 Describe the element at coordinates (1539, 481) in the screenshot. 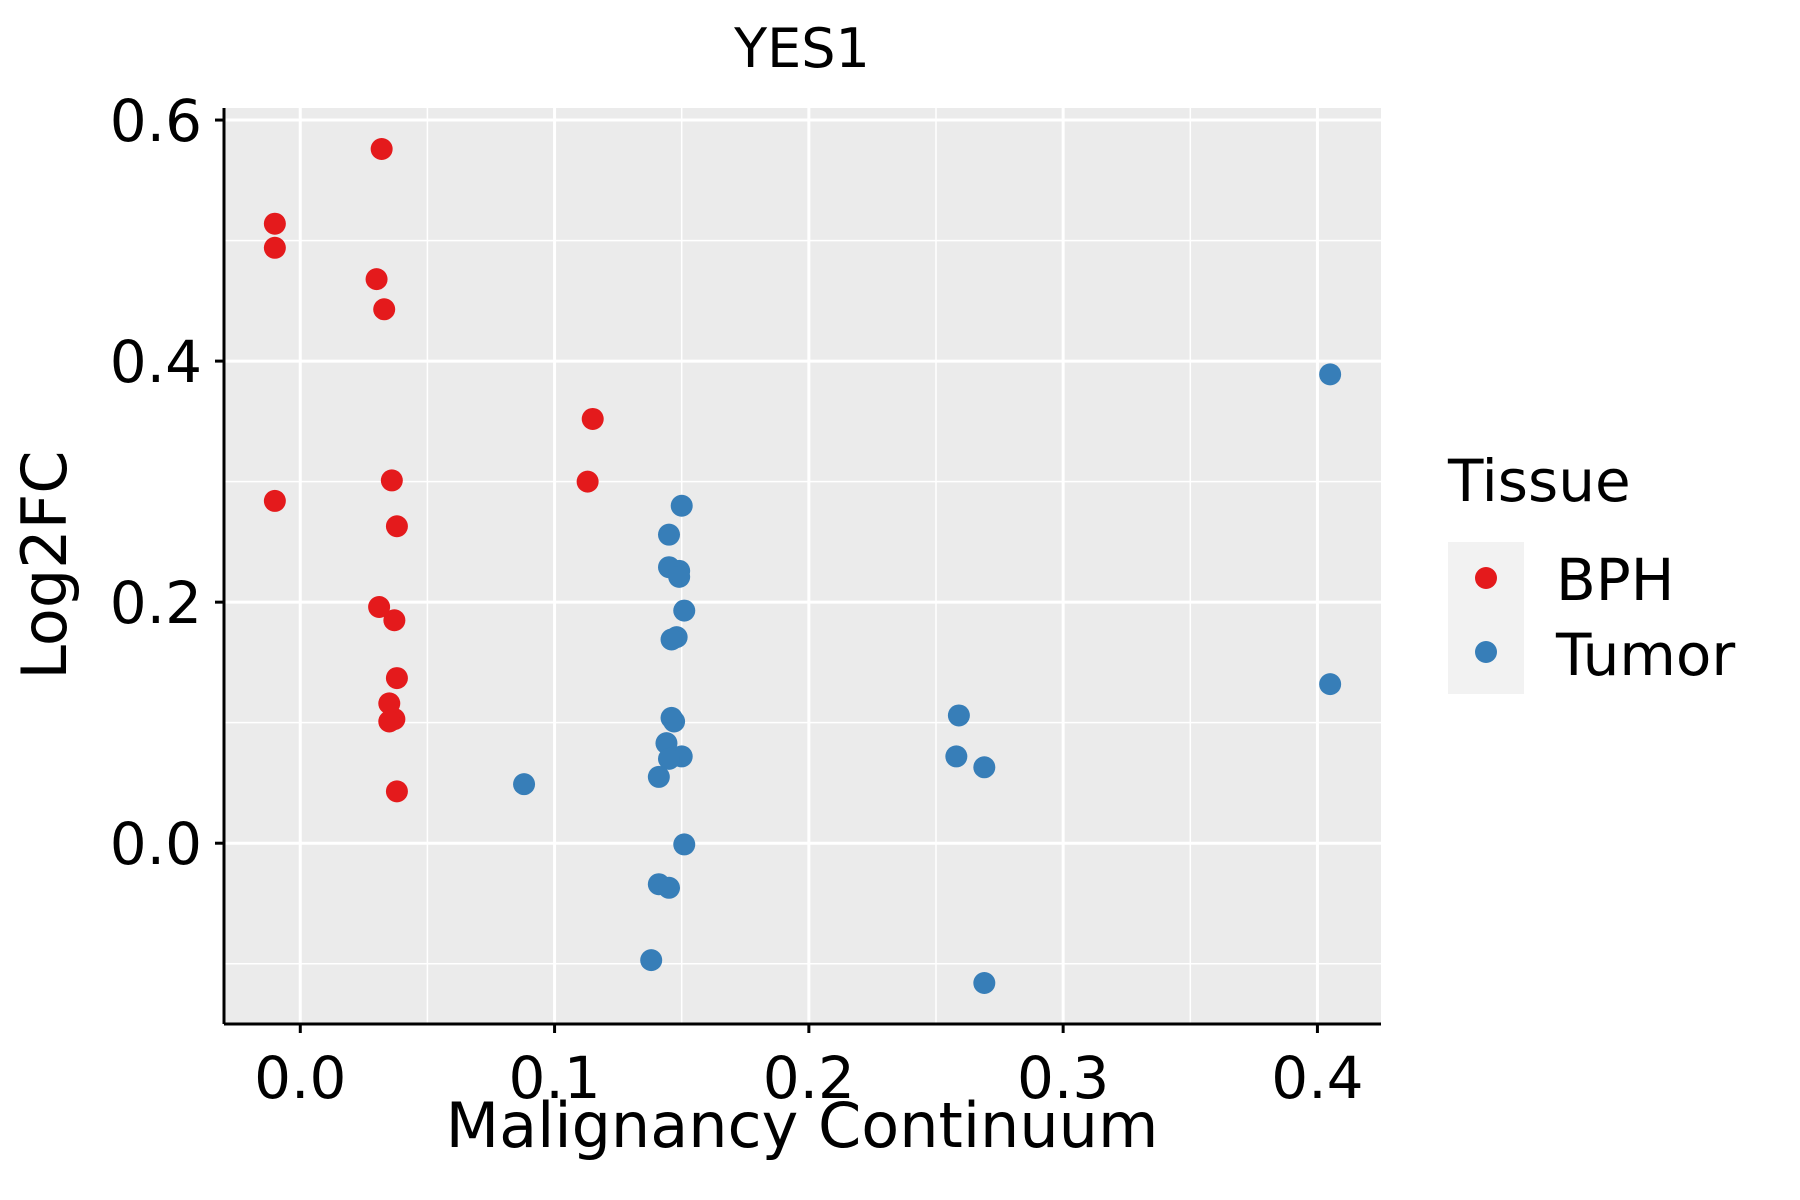

I see `legend-title: Tissue` at that location.